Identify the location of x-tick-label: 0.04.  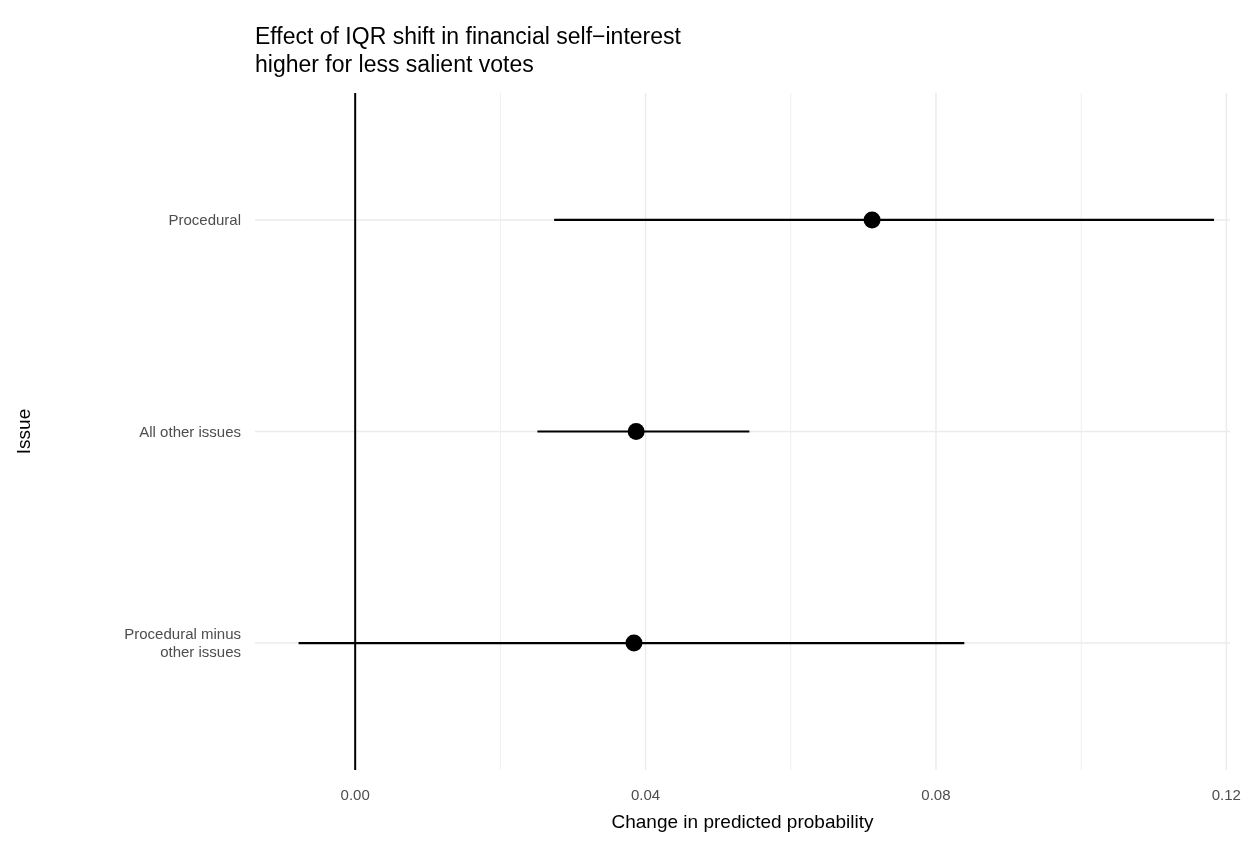
(645, 794).